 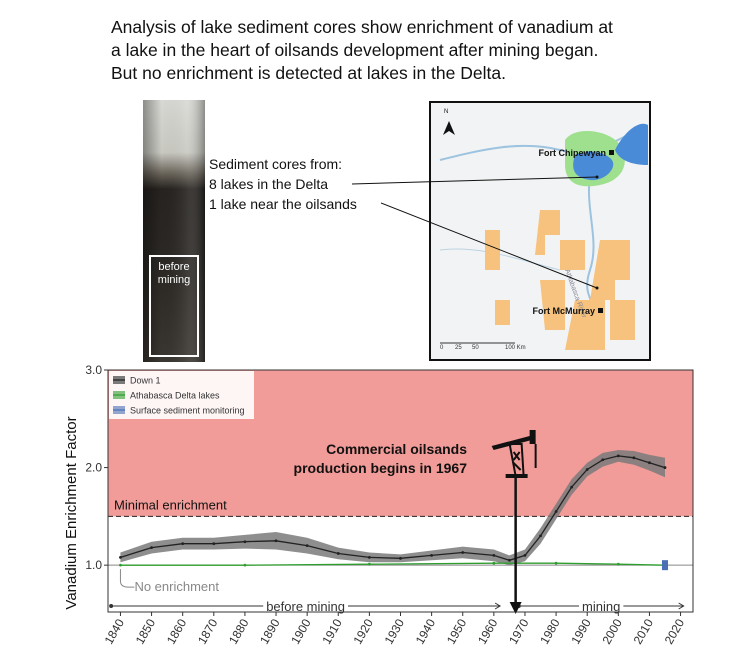 I want to click on legend-label: Down 1, so click(x=145, y=381).